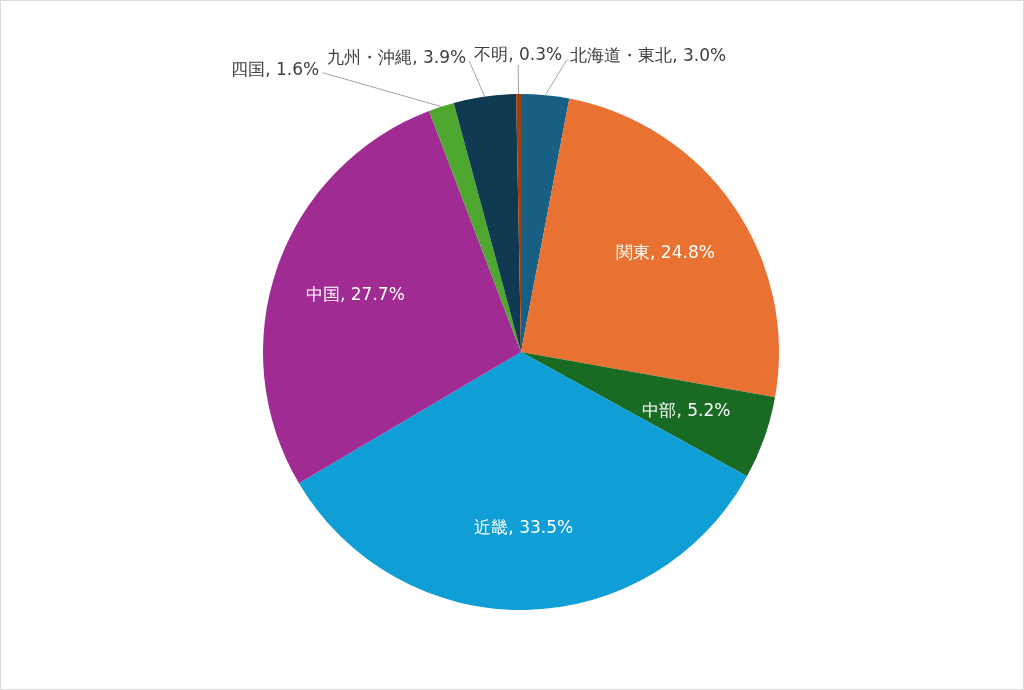  I want to click on slice-label: 中部, 5.2%, so click(686, 410).